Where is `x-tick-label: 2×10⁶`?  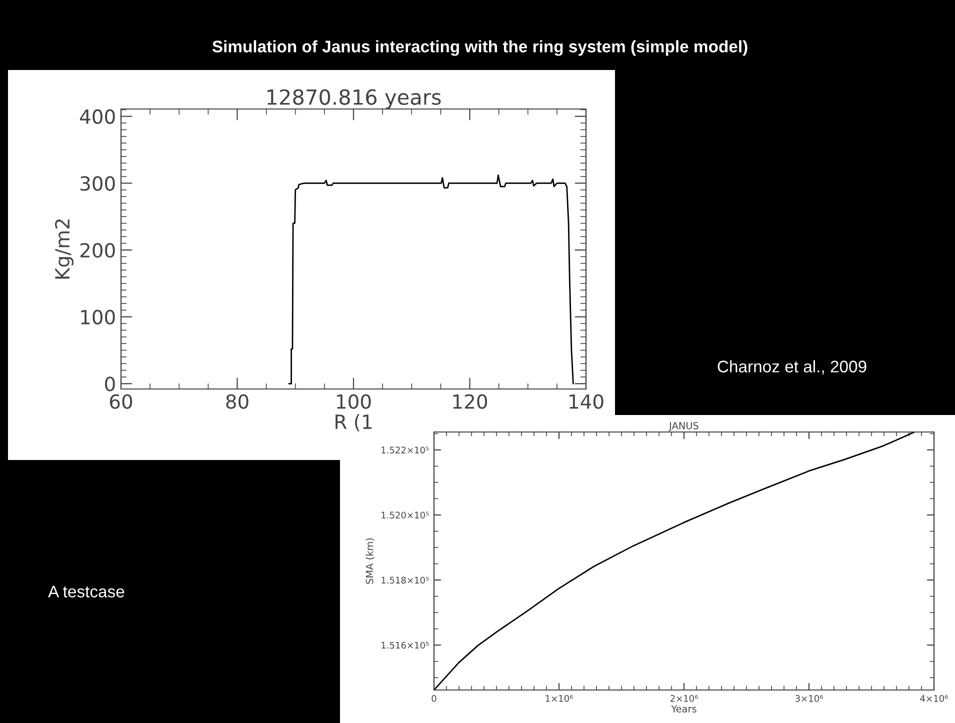 x-tick-label: 2×10⁶ is located at coordinates (684, 698).